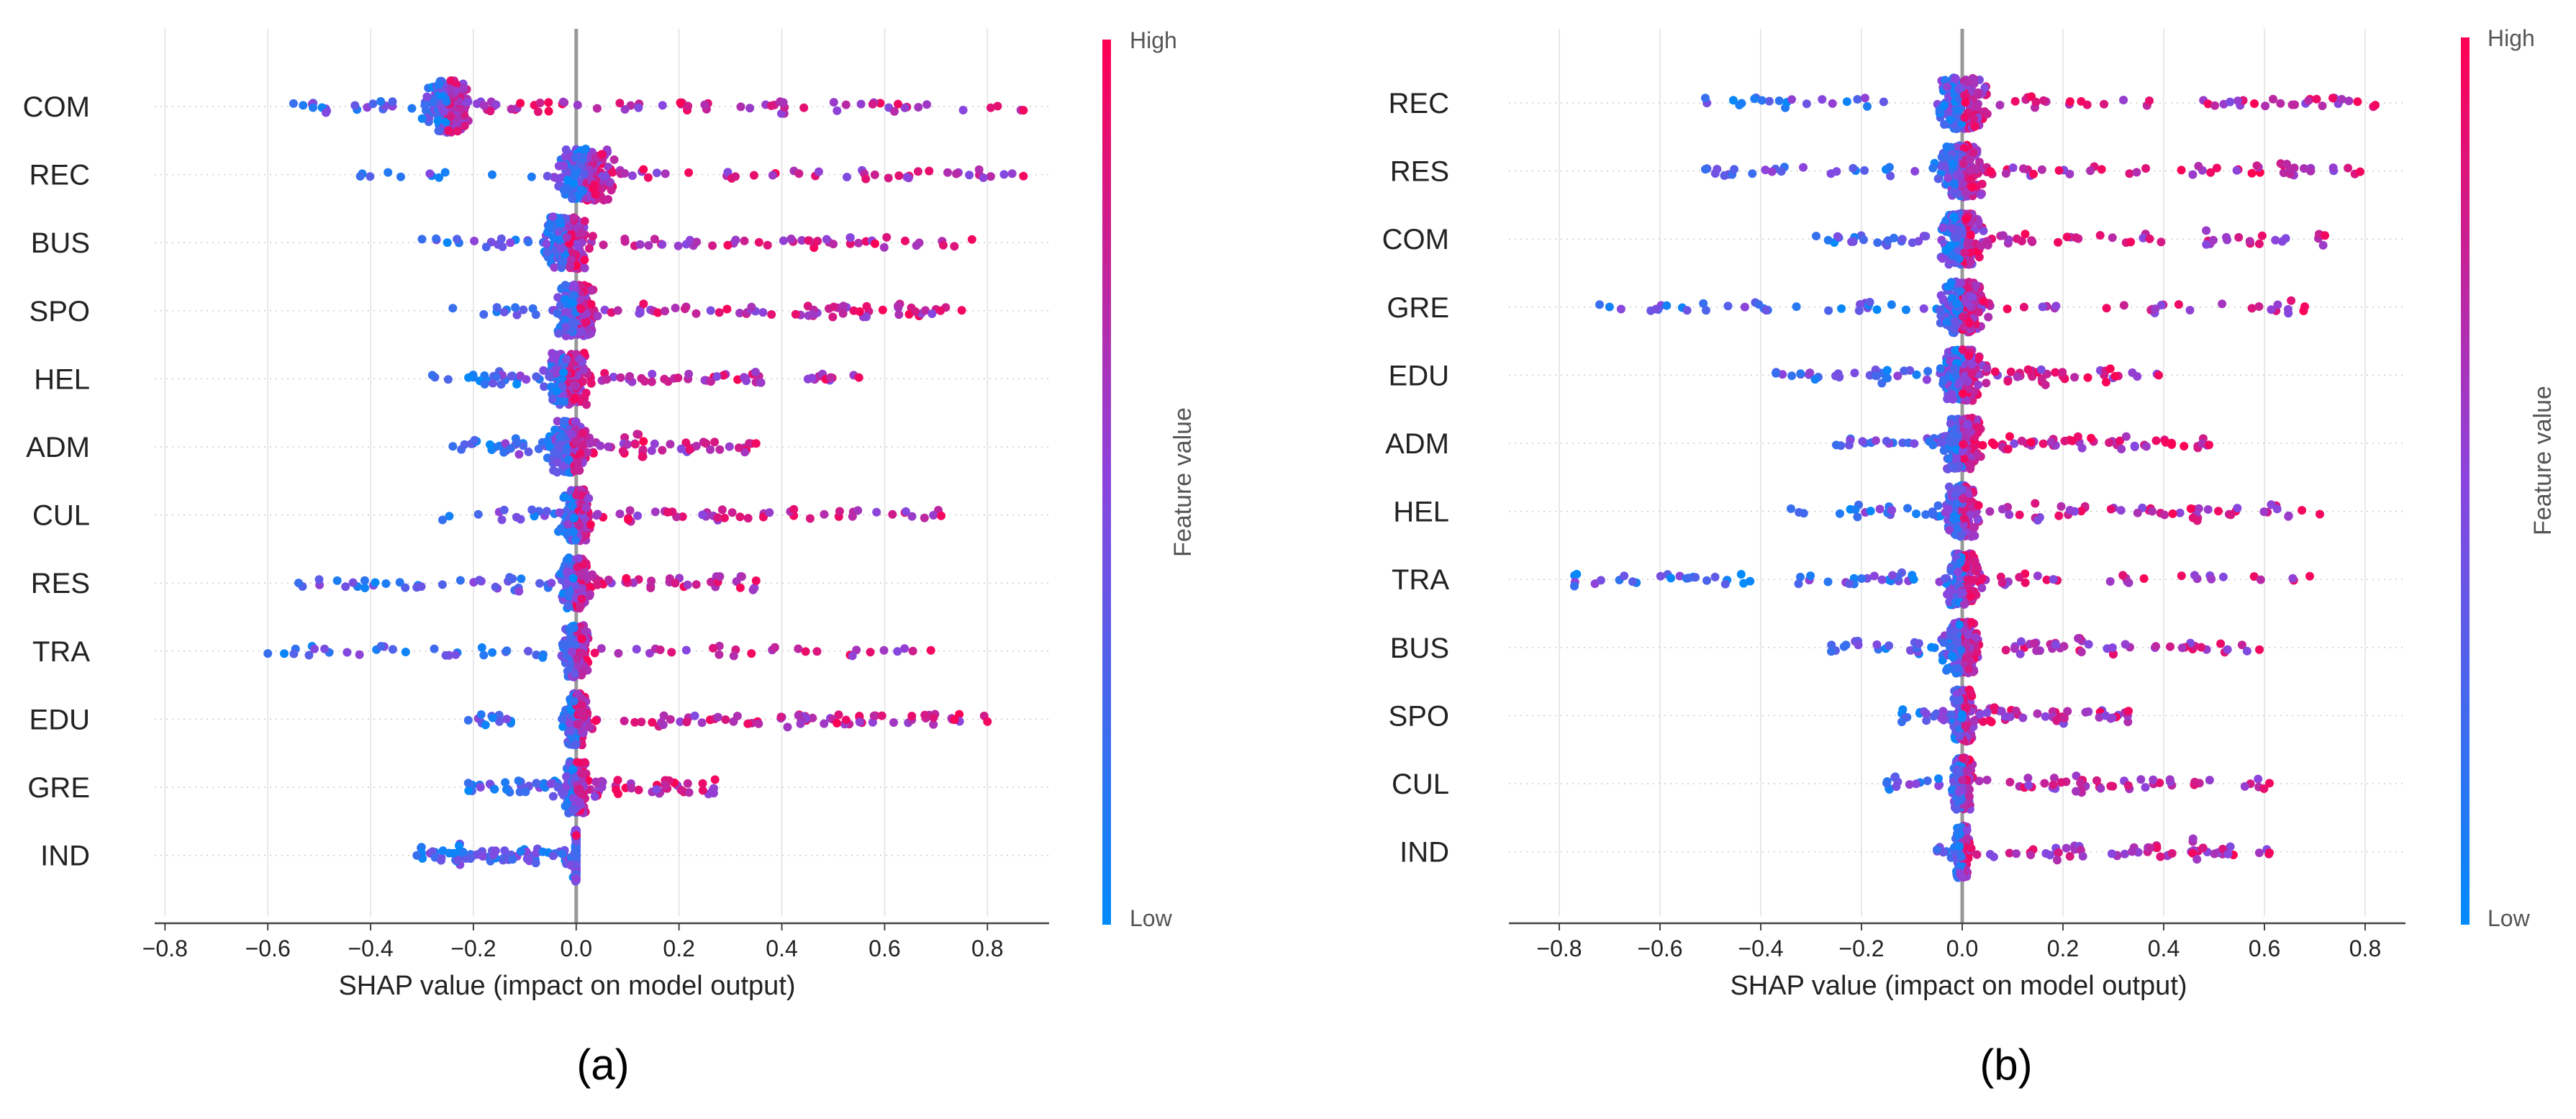 This screenshot has width=2576, height=1119. What do you see at coordinates (1967, 375) in the screenshot?
I see `feature-points-EDU` at bounding box center [1967, 375].